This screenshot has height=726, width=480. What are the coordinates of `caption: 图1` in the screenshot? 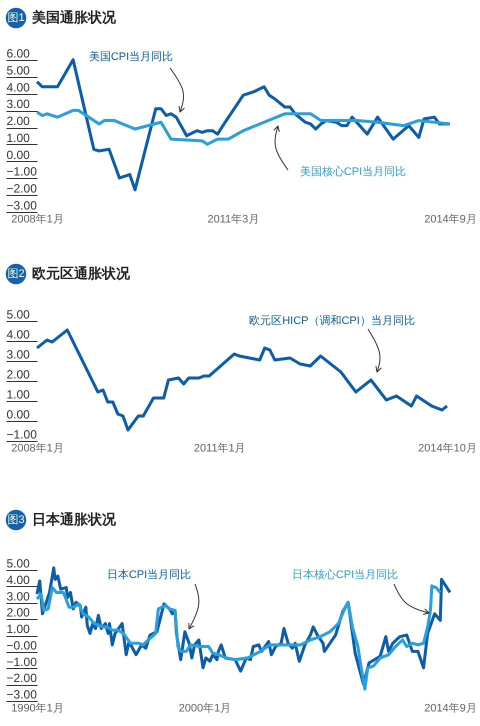 It's located at (16, 18).